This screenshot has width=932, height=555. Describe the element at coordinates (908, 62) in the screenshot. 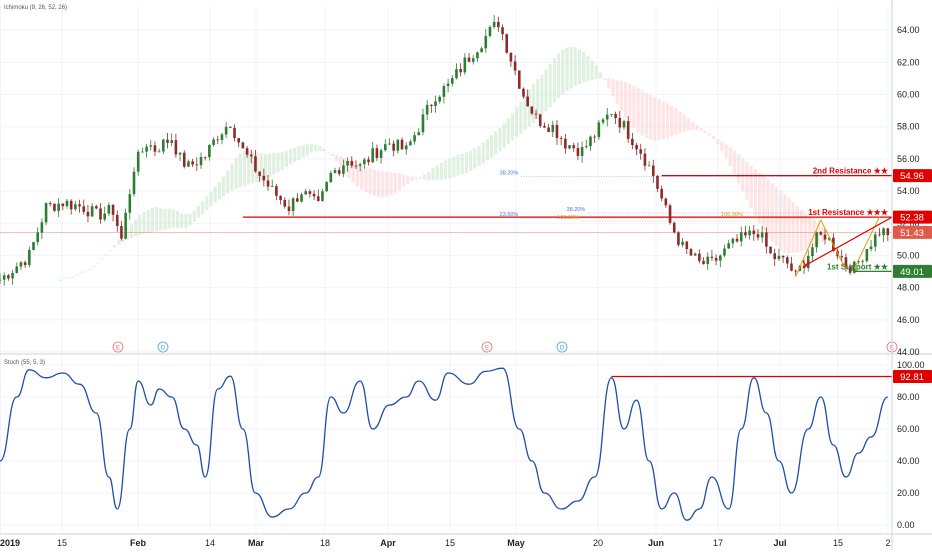

I see `y-tick-label: 62.00` at that location.